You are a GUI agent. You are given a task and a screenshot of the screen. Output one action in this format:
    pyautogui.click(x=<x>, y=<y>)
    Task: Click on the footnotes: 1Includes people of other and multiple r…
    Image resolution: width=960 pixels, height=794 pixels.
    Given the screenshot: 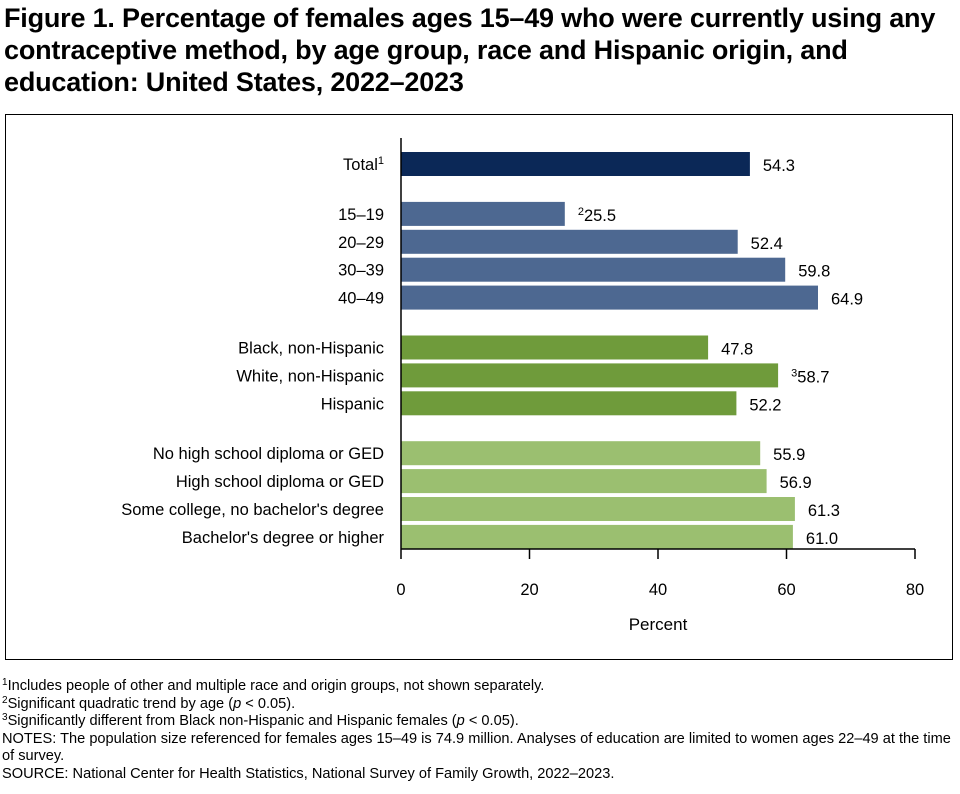 What is the action you would take?
    pyautogui.click(x=479, y=731)
    